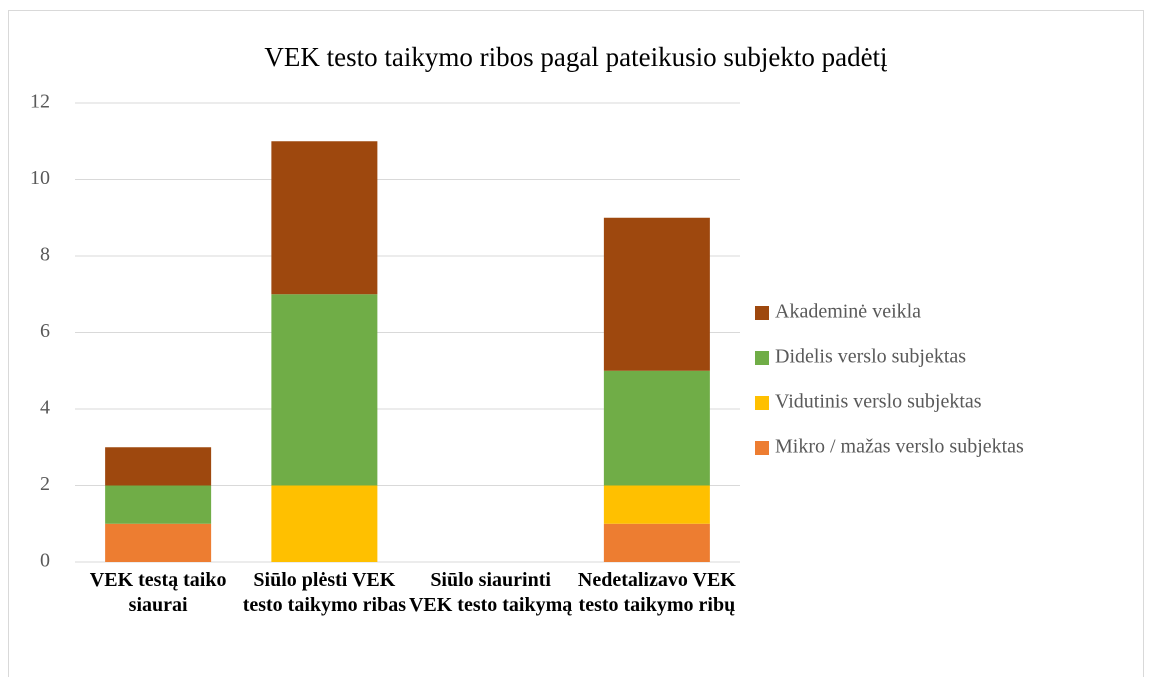 This screenshot has width=1152, height=677. I want to click on legend-label: Vidutinis verslo subjektas, so click(878, 402).